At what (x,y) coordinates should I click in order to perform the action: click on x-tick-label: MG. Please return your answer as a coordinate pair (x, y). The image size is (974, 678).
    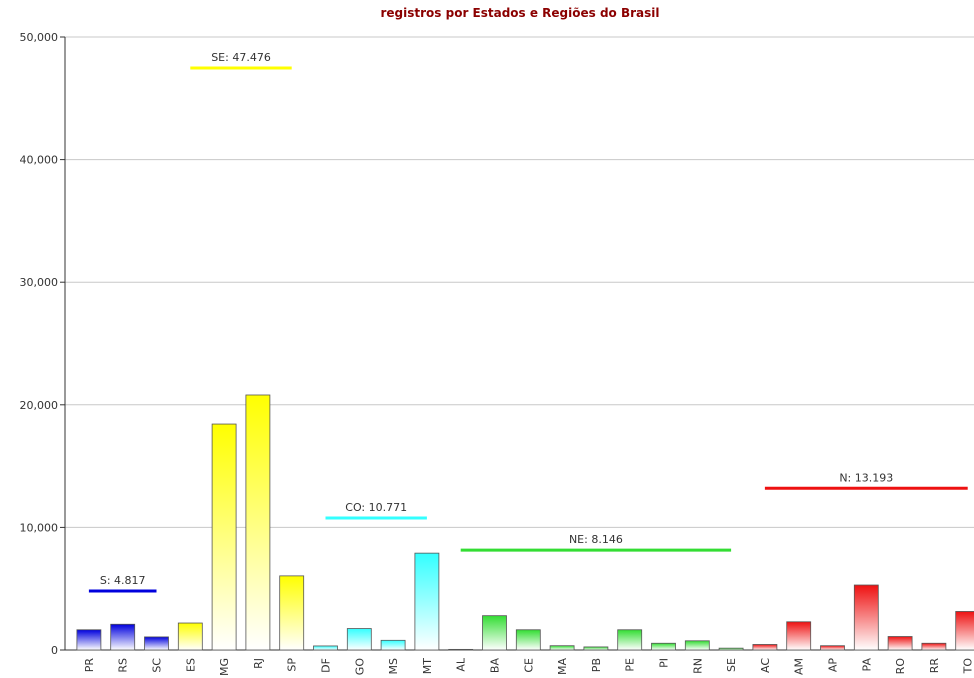
    Looking at the image, I should click on (224, 667).